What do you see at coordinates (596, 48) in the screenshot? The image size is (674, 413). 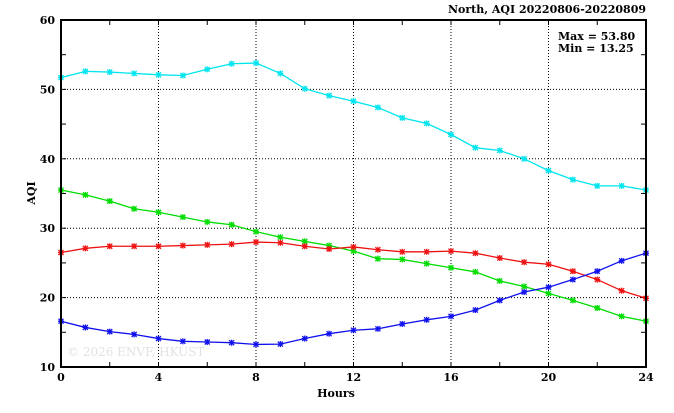 I see `min-annotation: Min = 13.25` at bounding box center [596, 48].